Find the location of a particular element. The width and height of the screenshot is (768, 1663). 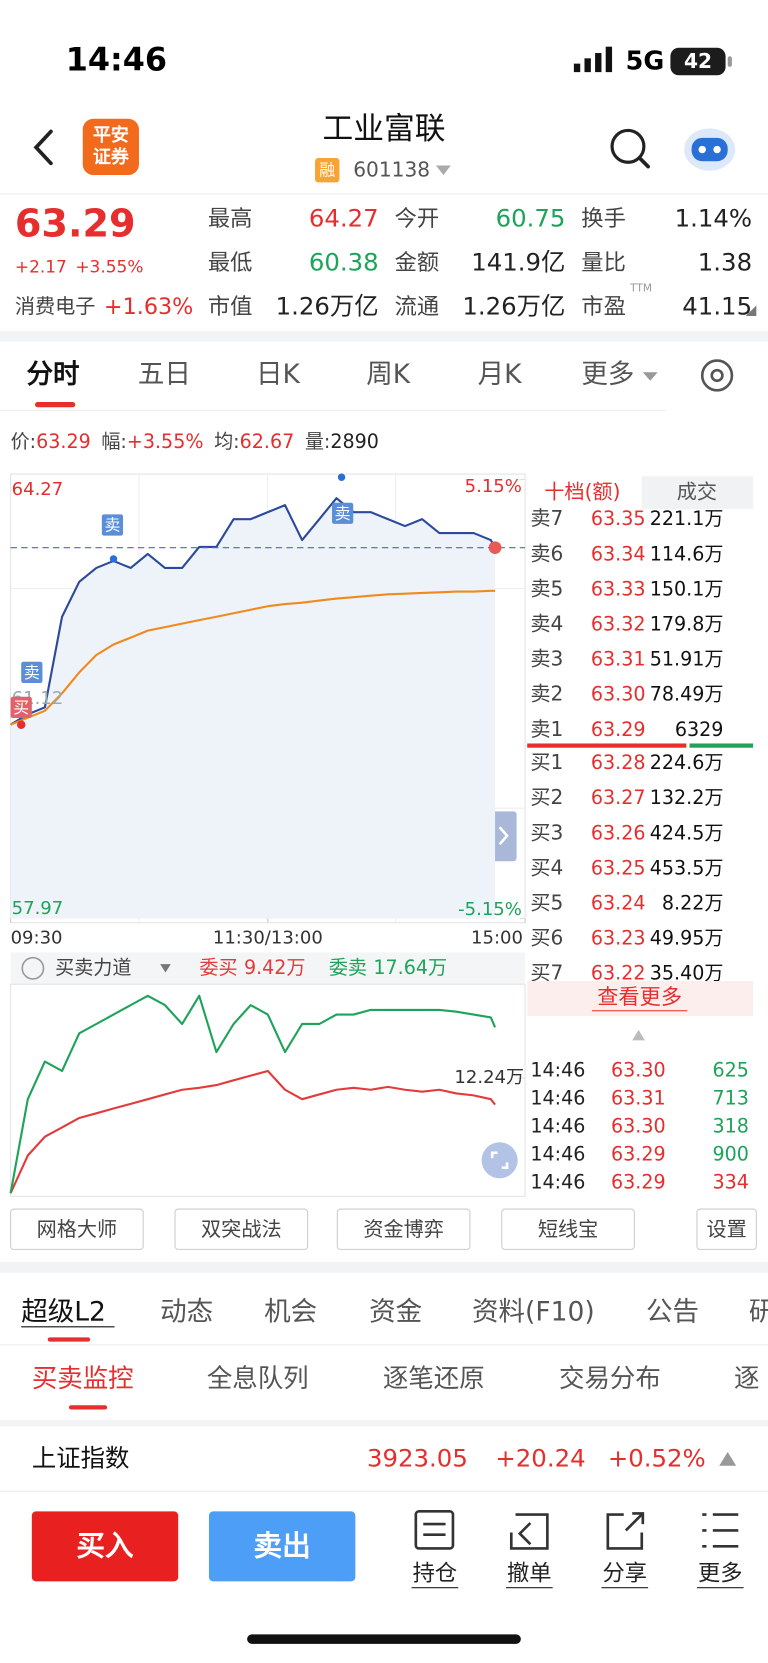

action-label: 持仓 is located at coordinates (435, 1573).